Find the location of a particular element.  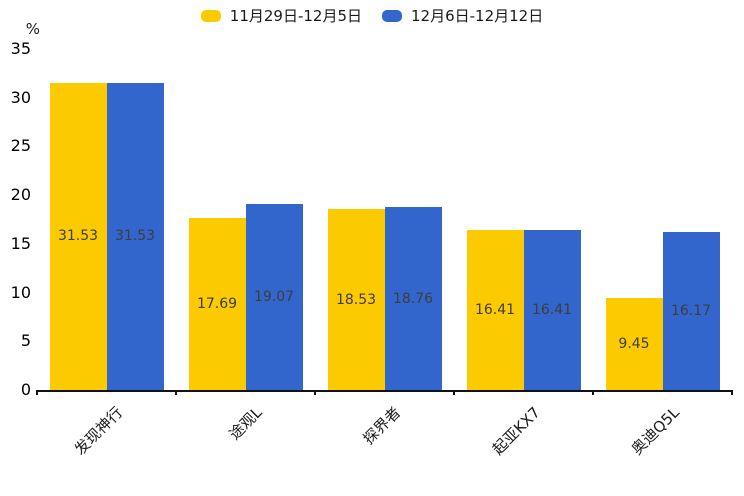

y-tick-label: 20 is located at coordinates (20, 195).